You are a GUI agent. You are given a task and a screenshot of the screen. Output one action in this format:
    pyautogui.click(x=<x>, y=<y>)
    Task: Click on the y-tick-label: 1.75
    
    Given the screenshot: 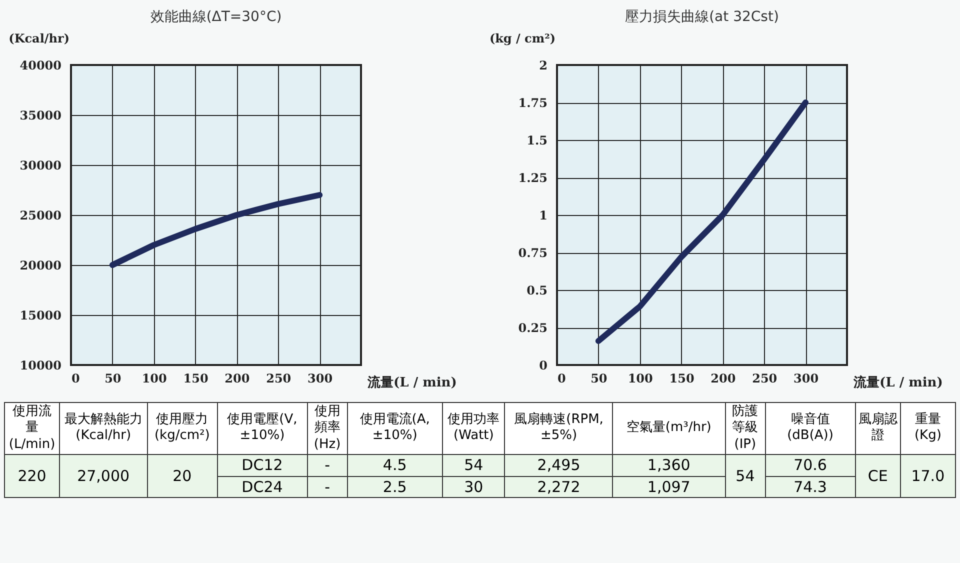 What is the action you would take?
    pyautogui.click(x=533, y=103)
    